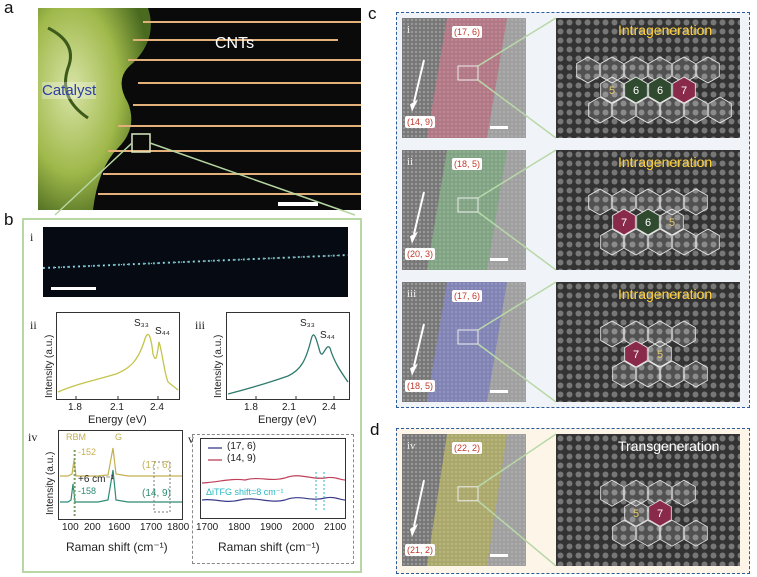 Image resolution: width=757 pixels, height=577 pixels. Describe the element at coordinates (191, 439) in the screenshot. I see `sub-v-label: v` at that location.